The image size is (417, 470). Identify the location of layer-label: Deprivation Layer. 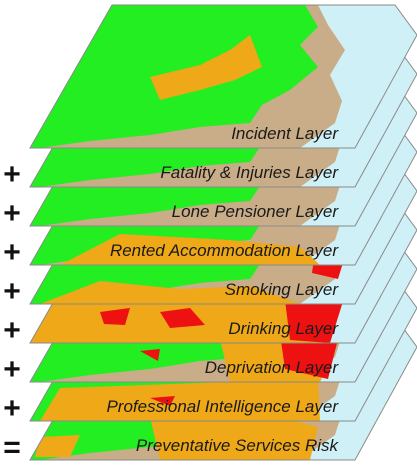
(272, 367).